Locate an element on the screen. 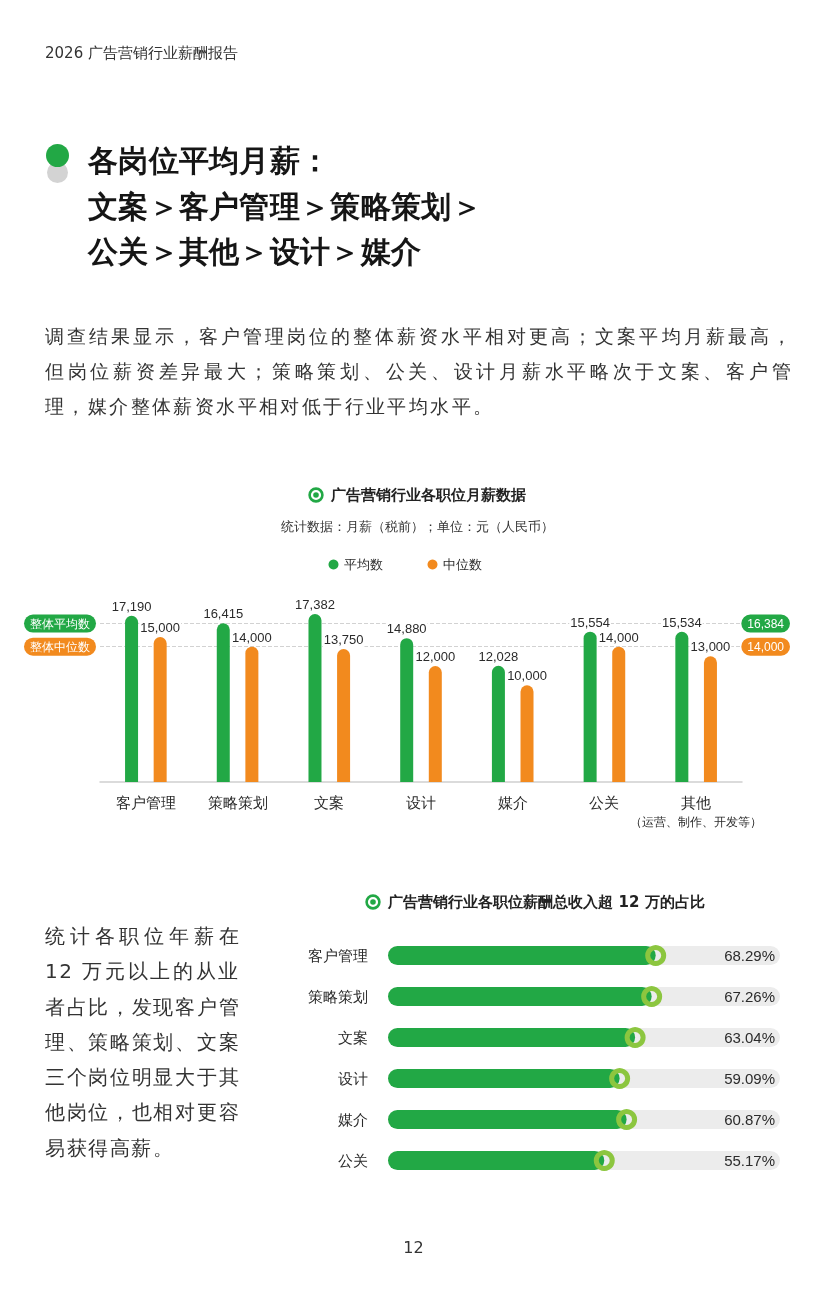 The width and height of the screenshot is (827, 1300). y-tick-label: 文案 is located at coordinates (353, 1037).